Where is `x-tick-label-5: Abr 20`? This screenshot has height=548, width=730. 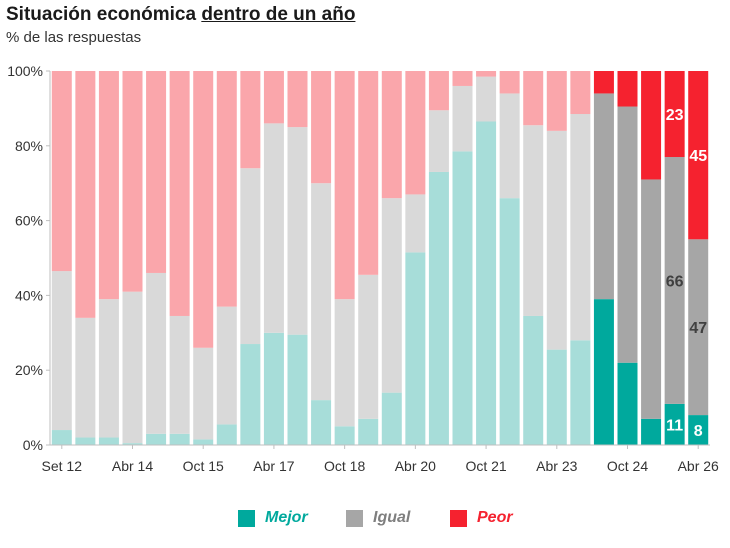 x-tick-label-5: Abr 20 is located at coordinates (415, 466).